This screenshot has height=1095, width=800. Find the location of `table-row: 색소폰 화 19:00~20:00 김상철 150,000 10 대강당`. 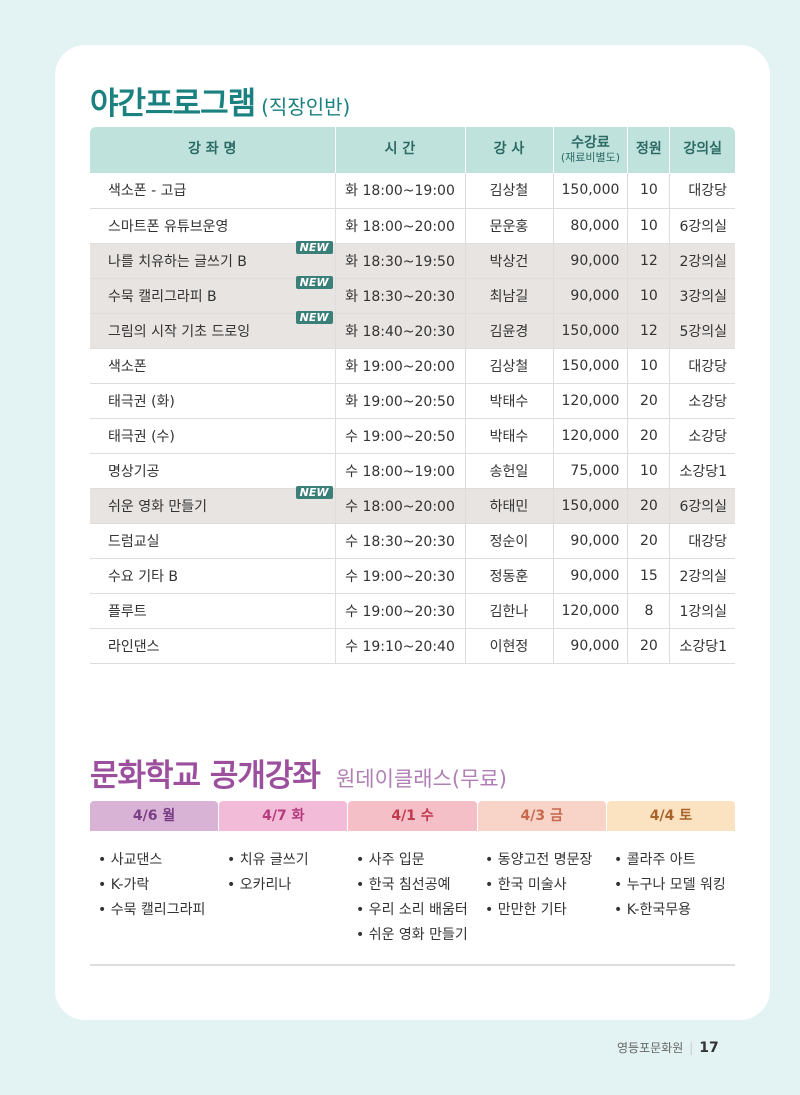

table-row: 색소폰 화 19:00~20:00 김상철 150,000 10 대강당 is located at coordinates (412, 366).